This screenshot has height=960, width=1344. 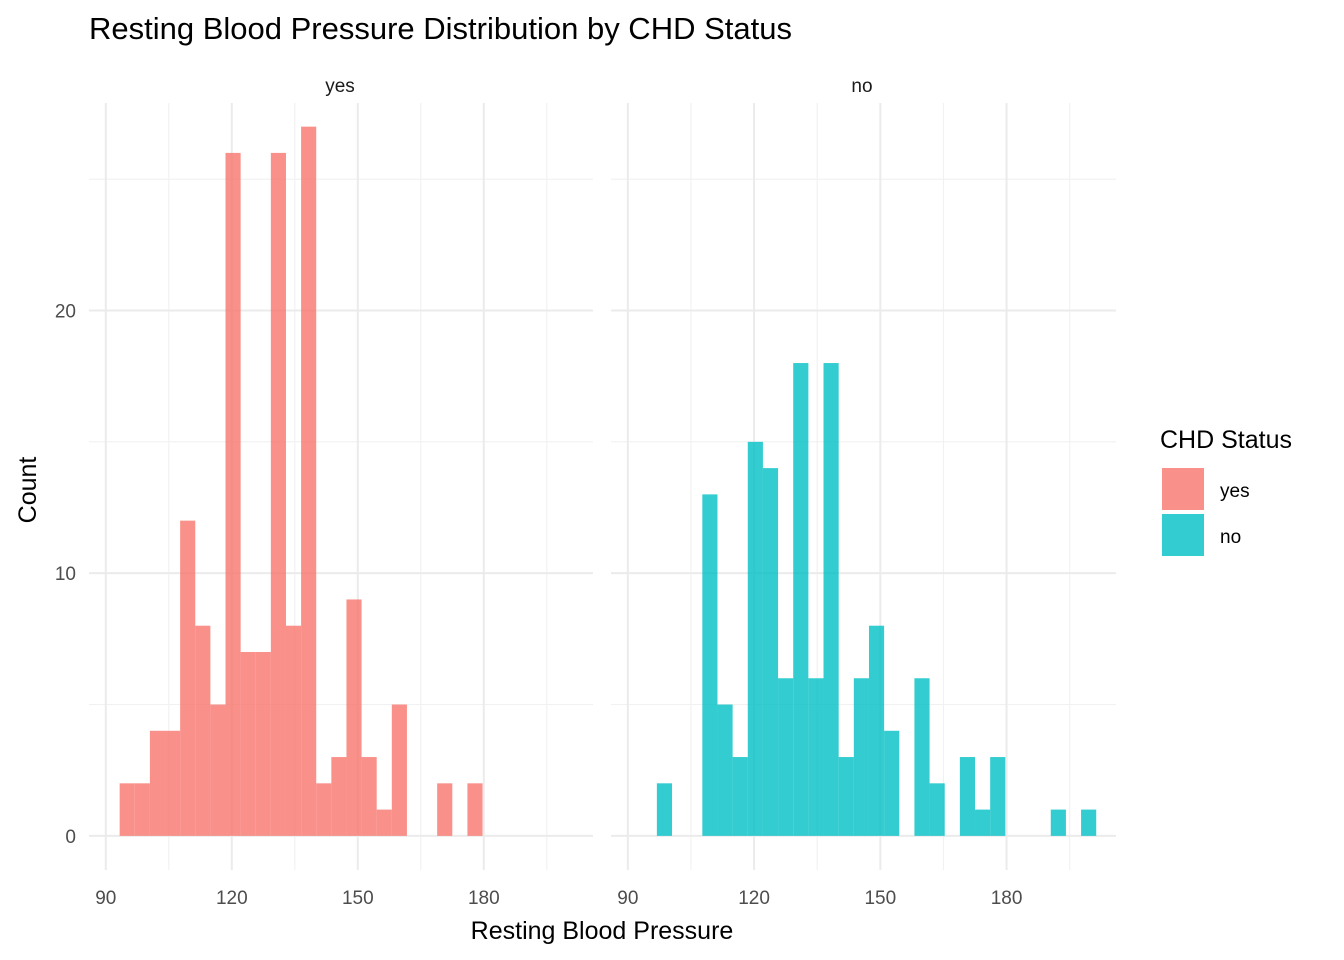 What do you see at coordinates (1226, 440) in the screenshot?
I see `legend-title: CHD Status` at bounding box center [1226, 440].